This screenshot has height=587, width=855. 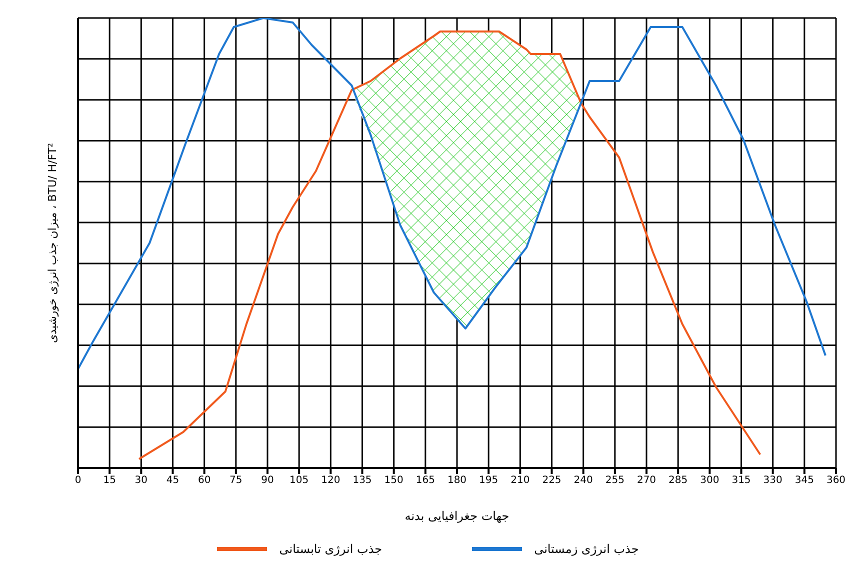 I want to click on x-tick-label: 195, so click(x=488, y=480).